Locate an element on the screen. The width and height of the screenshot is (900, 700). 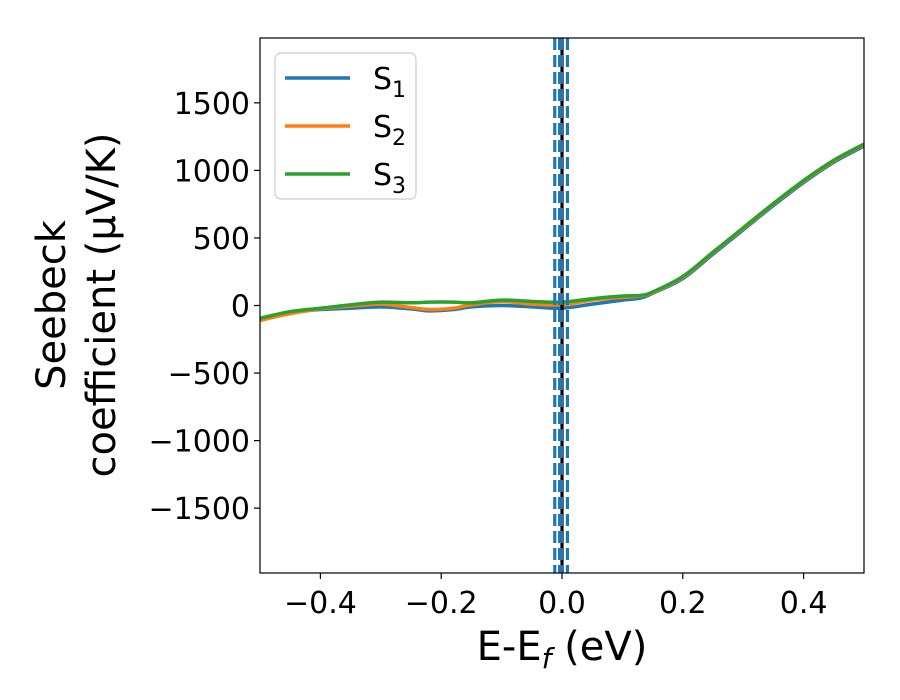
y-axis-label-line2: coefficient (μV/K) is located at coordinates (102, 305).